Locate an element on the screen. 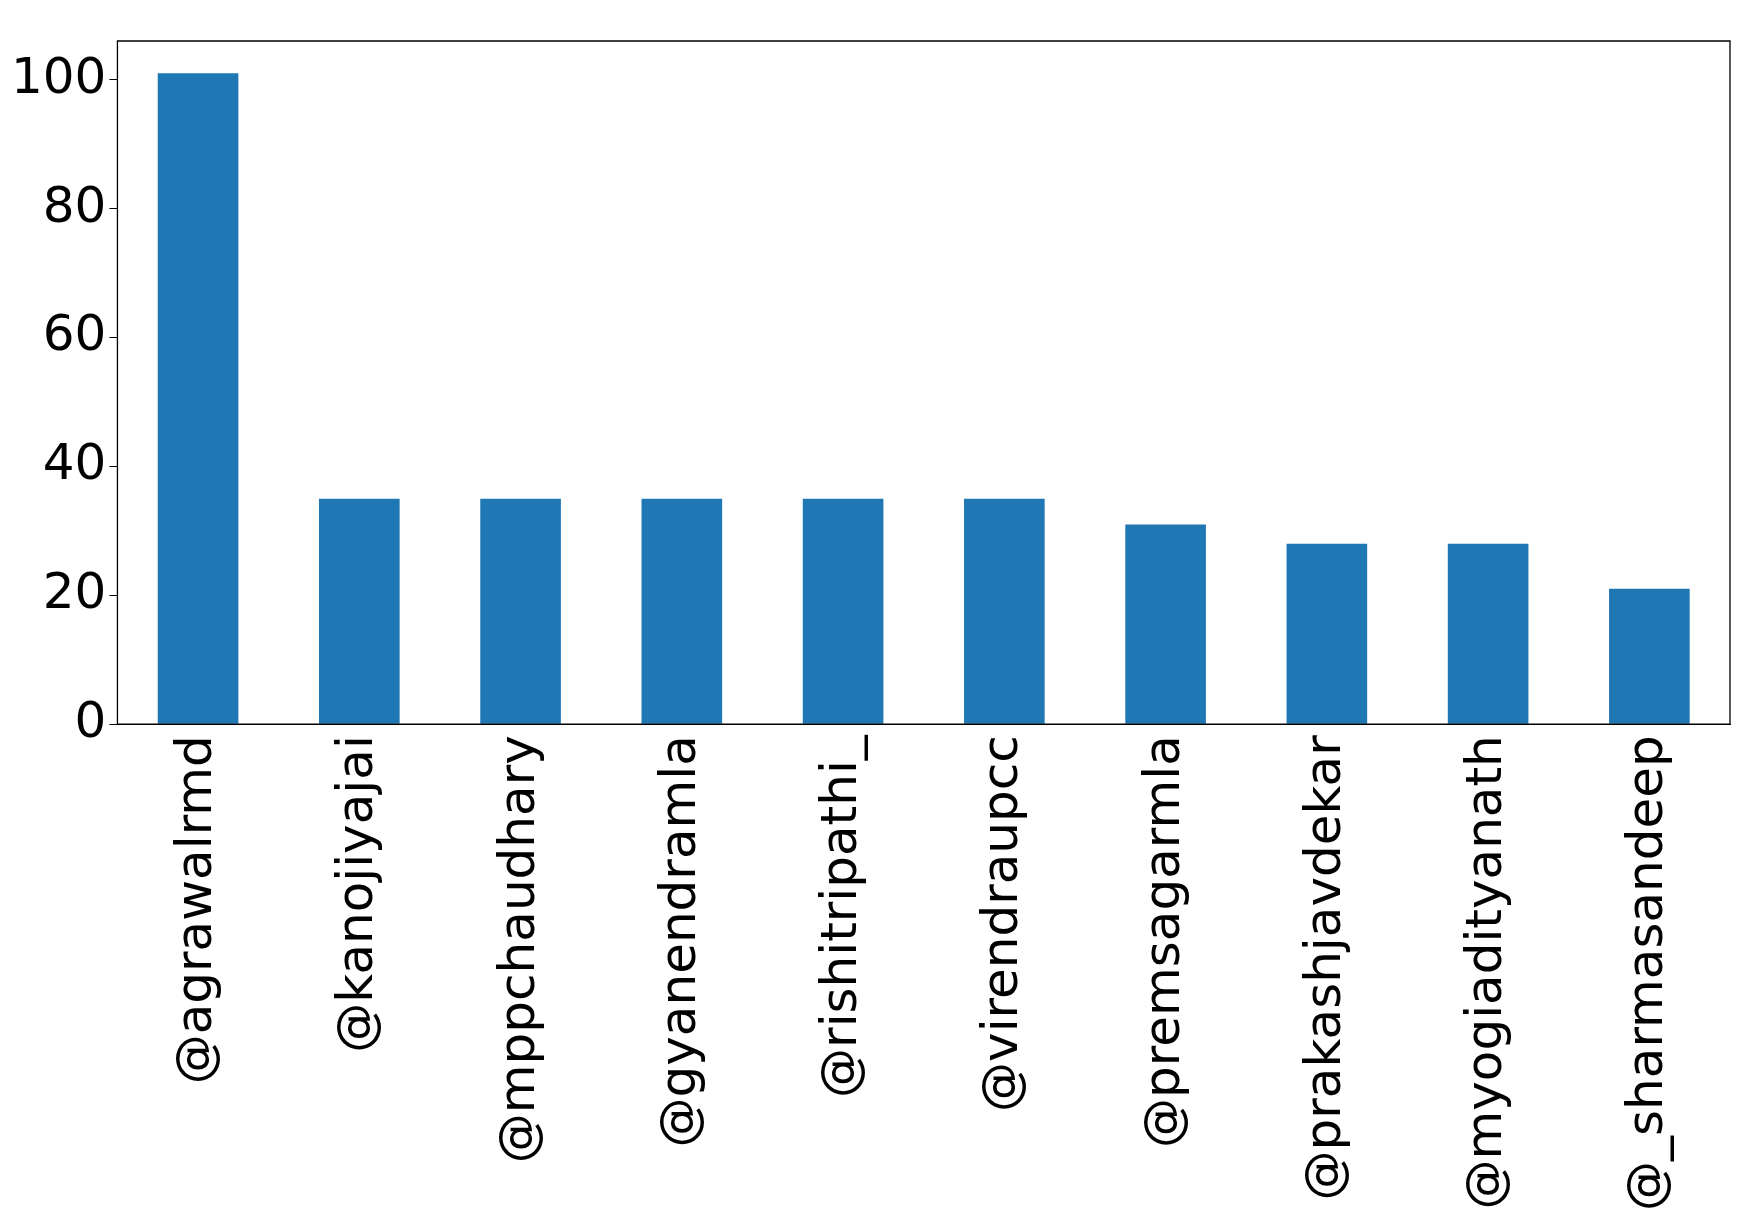 This screenshot has height=1222, width=1758. y-tick-label: 80 is located at coordinates (74, 204).